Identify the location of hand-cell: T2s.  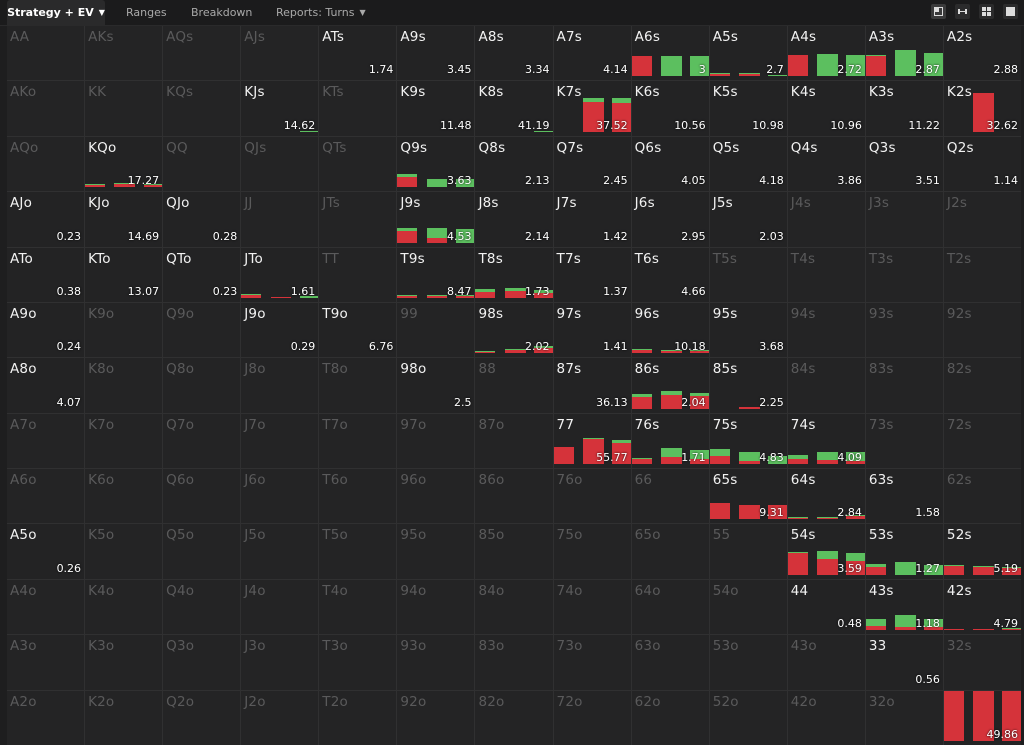
(982, 274).